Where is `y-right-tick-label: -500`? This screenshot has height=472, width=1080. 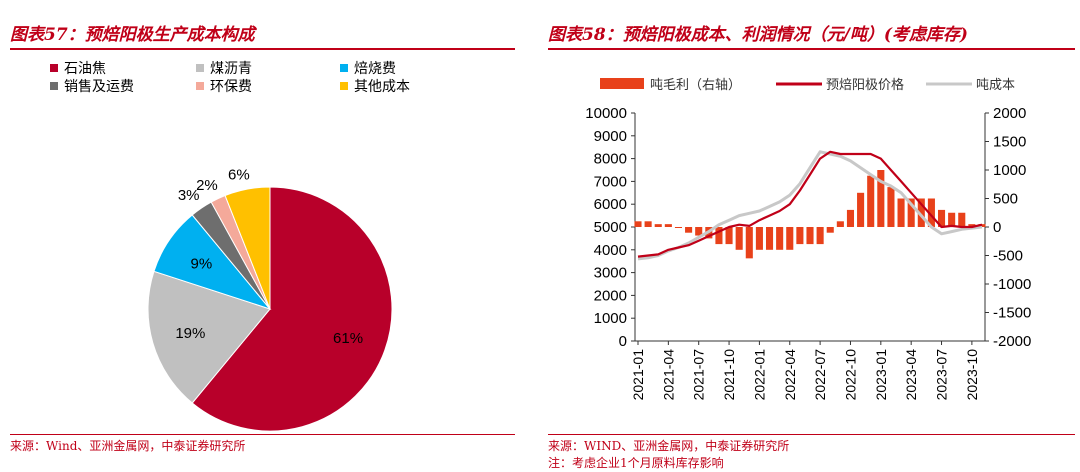 y-right-tick-label: -500 is located at coordinates (1008, 256).